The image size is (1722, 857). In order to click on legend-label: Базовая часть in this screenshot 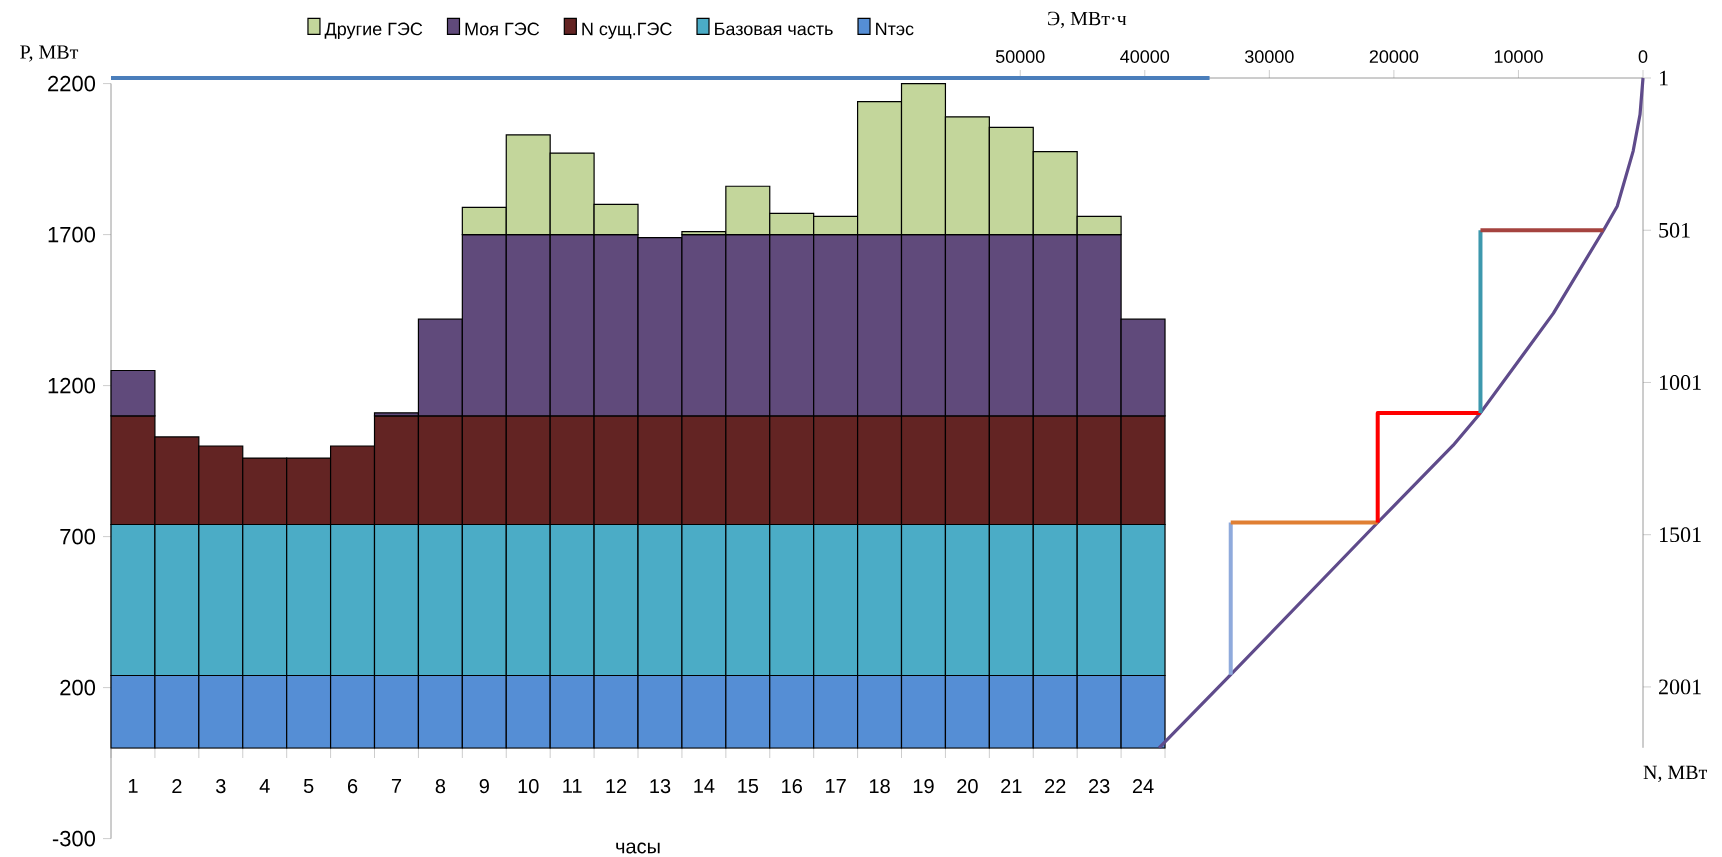, I will do `click(774, 29)`.